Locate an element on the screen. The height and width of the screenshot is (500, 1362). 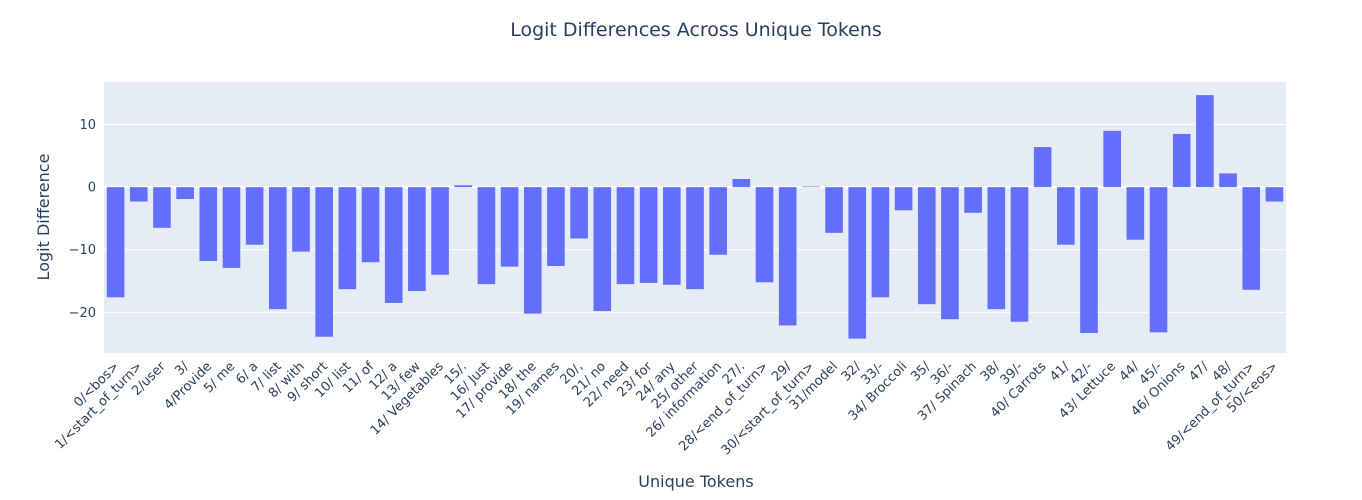
y-tick-label: −20 is located at coordinates (82, 313).